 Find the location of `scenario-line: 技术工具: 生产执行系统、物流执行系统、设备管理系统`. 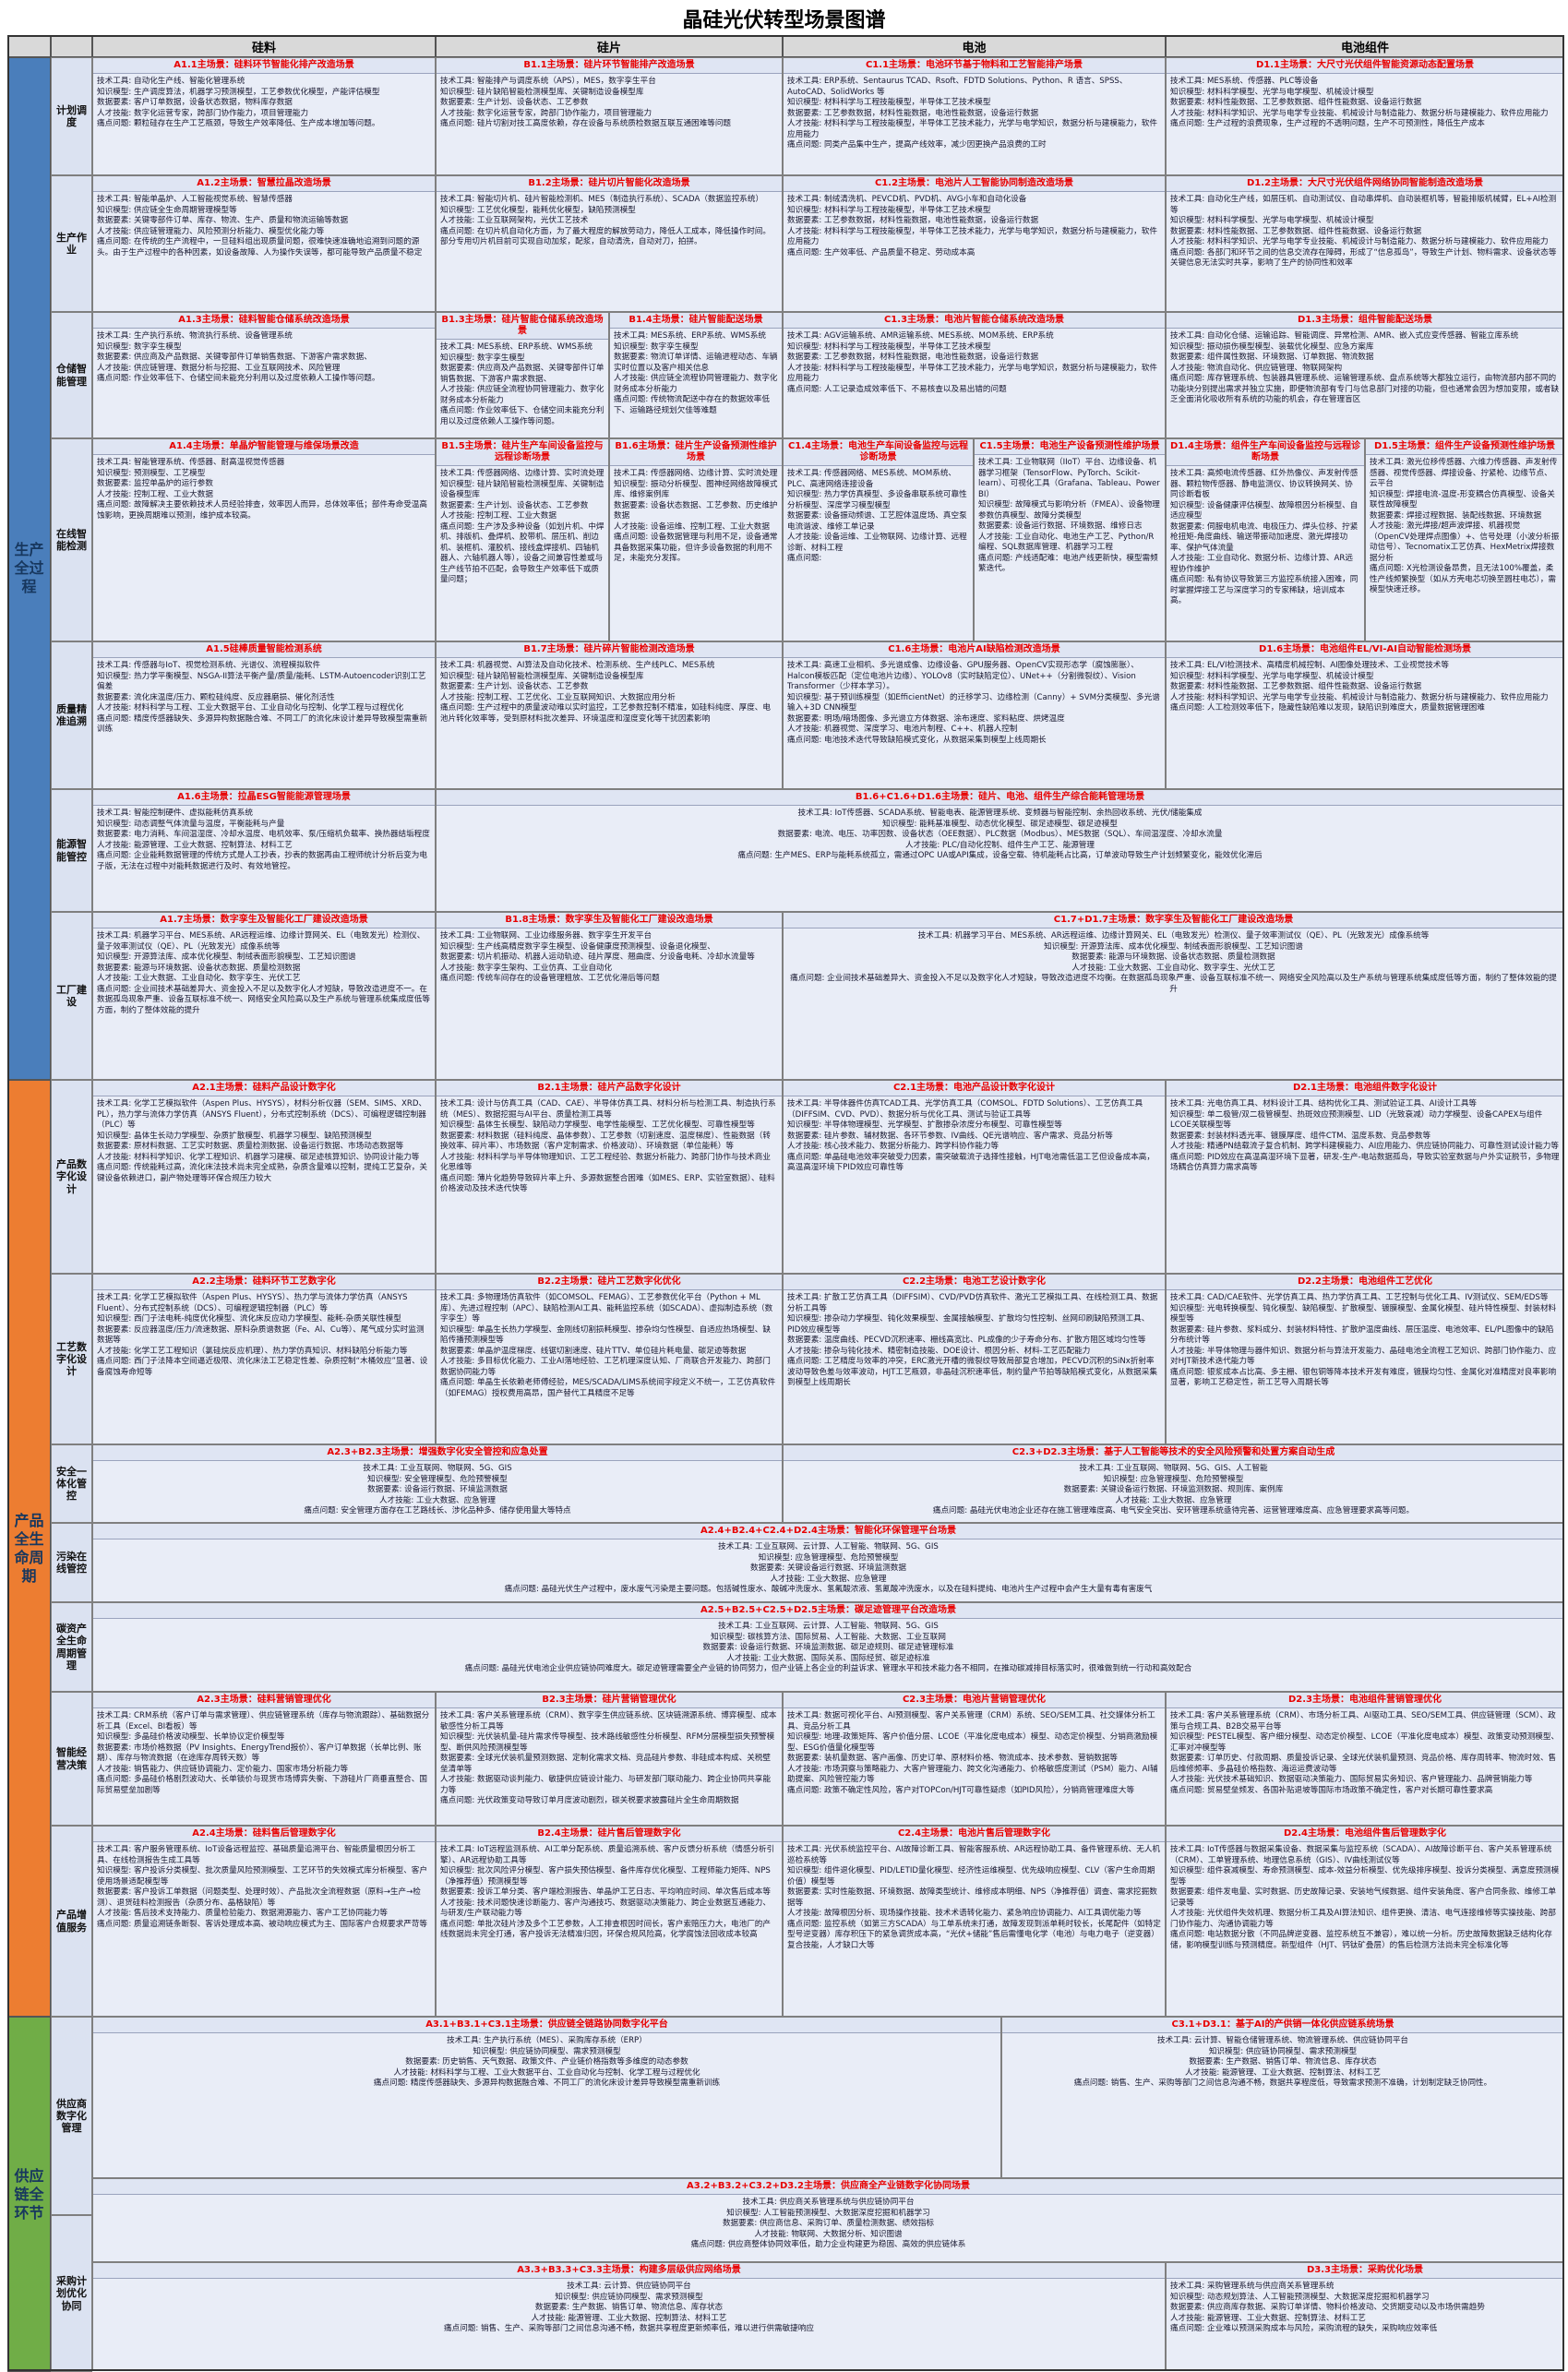

scenario-line: 技术工具: 生产执行系统、物流执行系统、设备管理系统 is located at coordinates (195, 336).